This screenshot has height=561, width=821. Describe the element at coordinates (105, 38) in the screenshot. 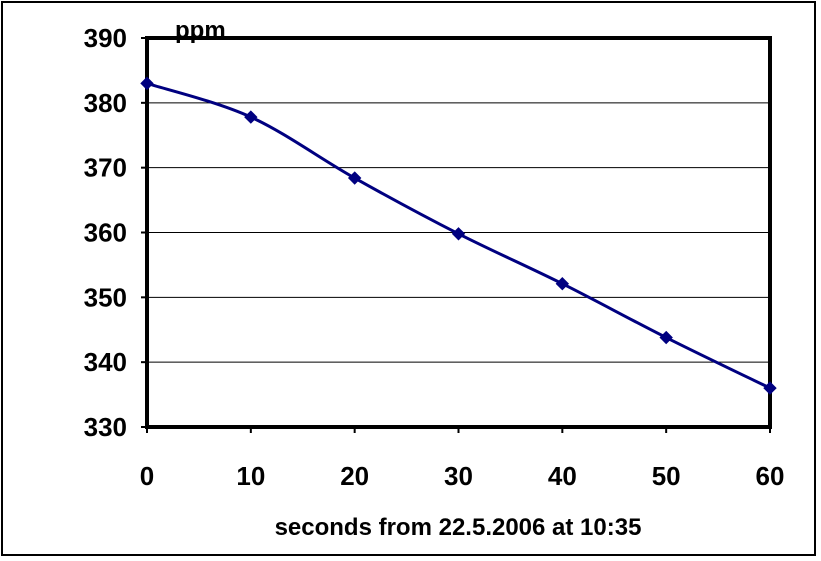

I see `y-tick-label: 390` at that location.